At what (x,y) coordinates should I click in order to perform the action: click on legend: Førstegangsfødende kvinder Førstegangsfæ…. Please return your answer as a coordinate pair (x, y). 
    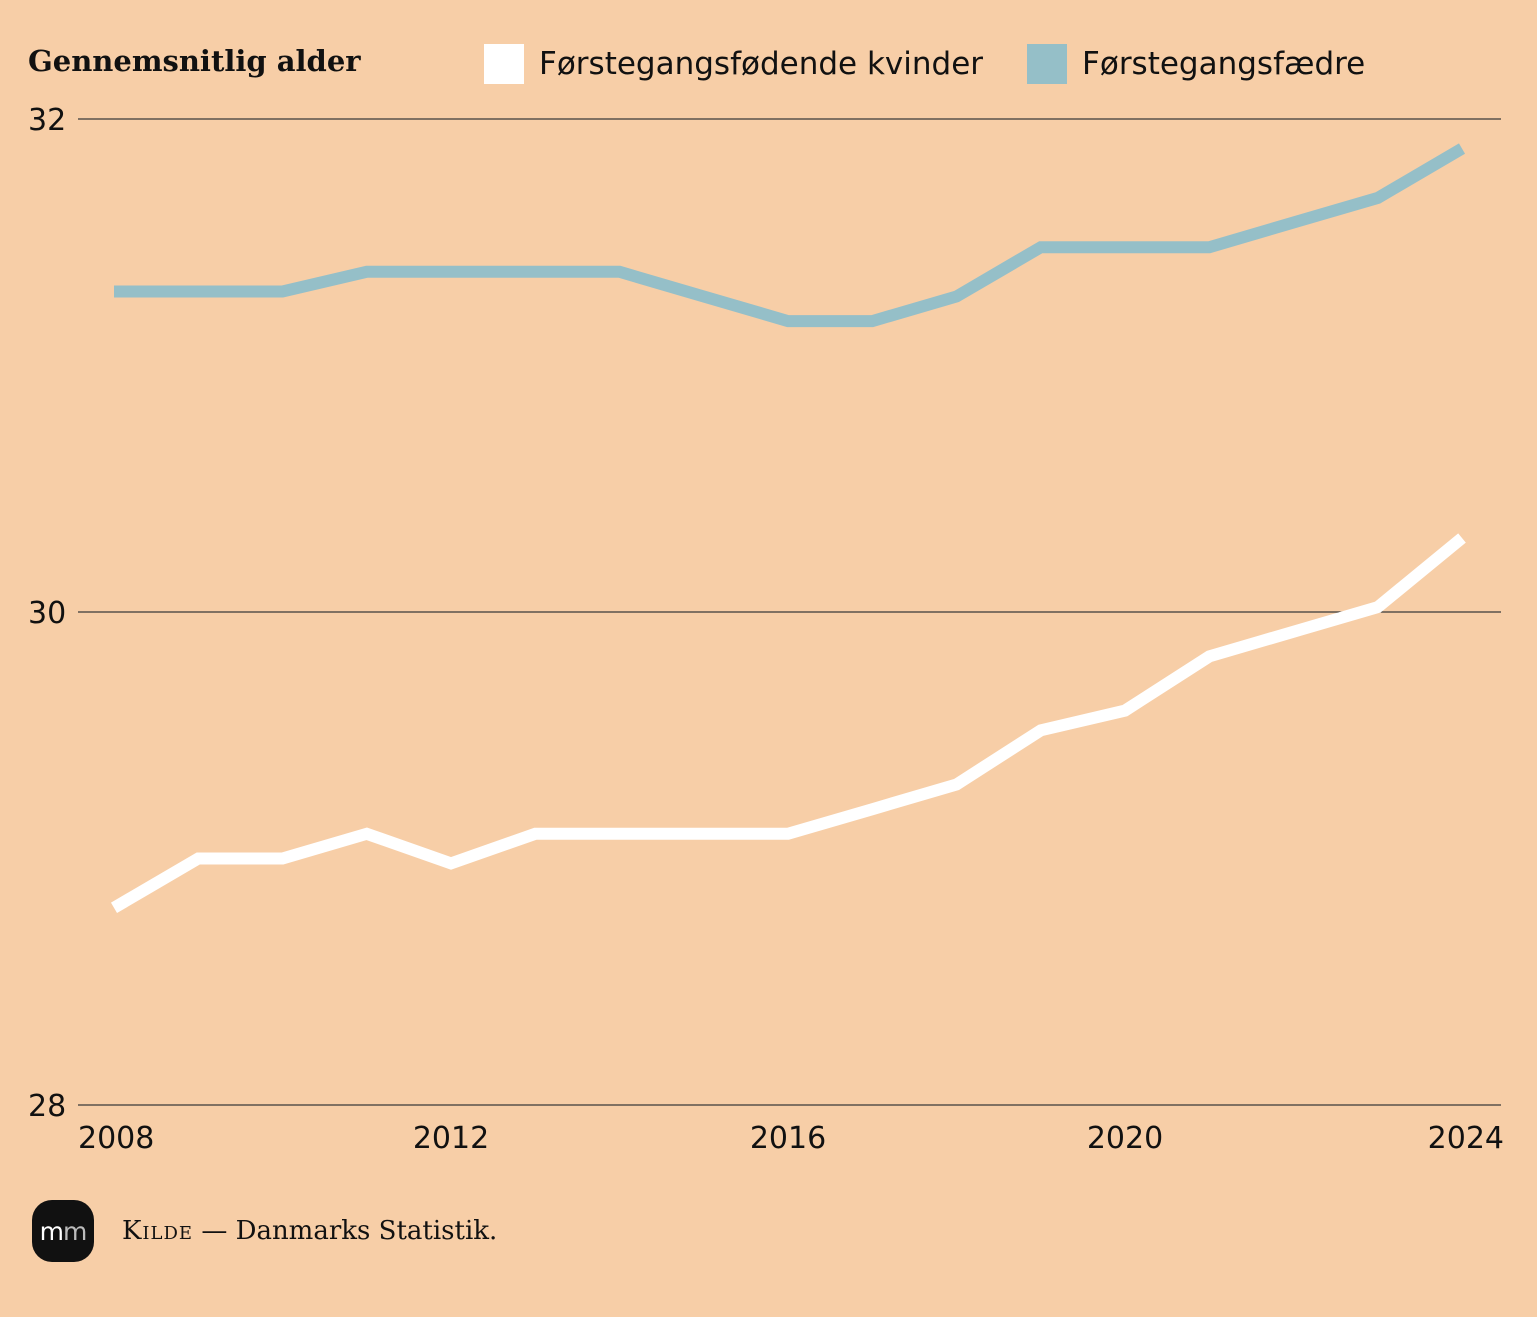
    Looking at the image, I should click on (946, 64).